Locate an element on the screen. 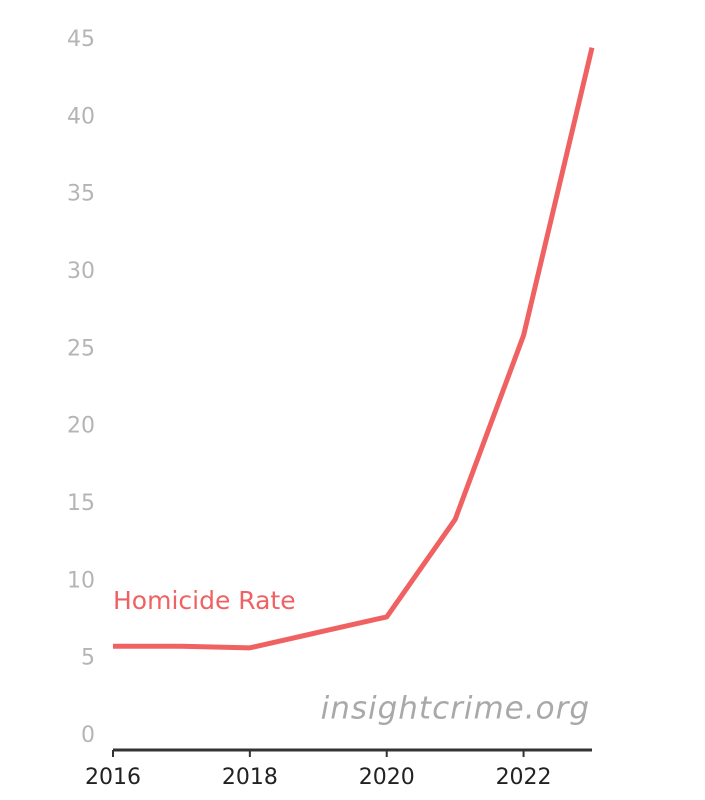 Image resolution: width=705 pixels, height=800 pixels. x-tick-label: 2018 is located at coordinates (250, 777).